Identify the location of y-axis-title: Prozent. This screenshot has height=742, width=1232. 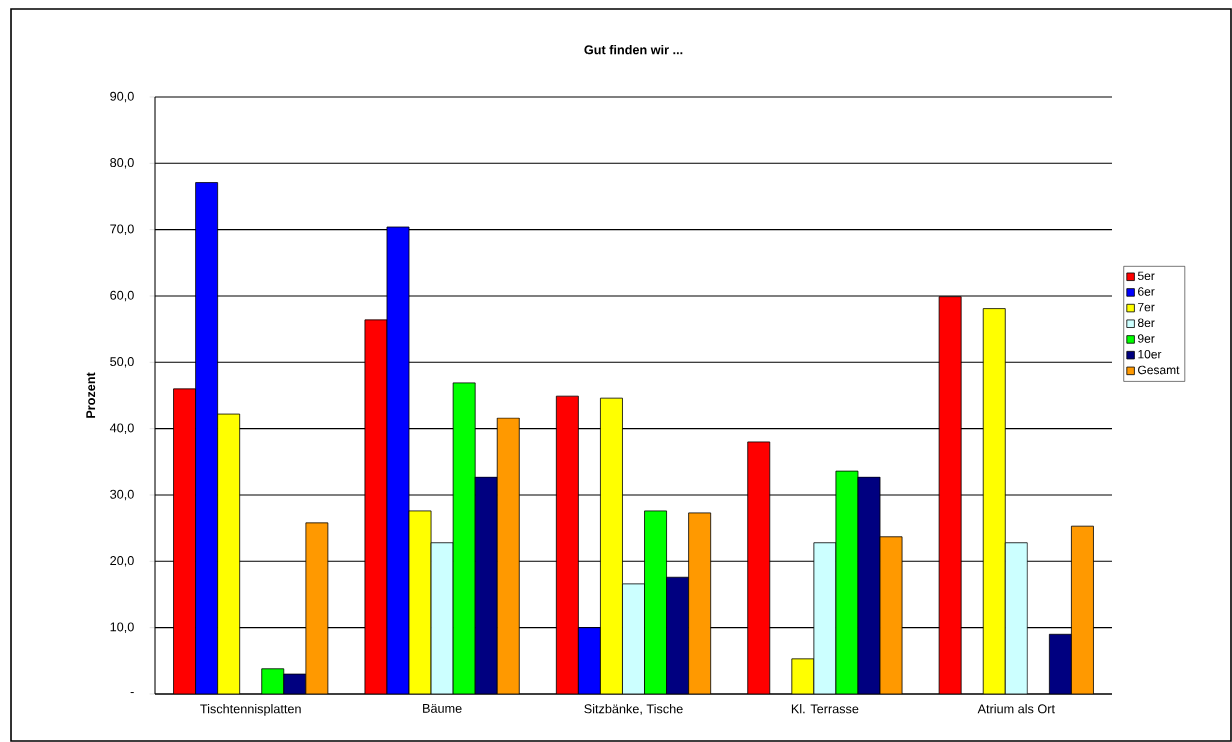
(91, 395).